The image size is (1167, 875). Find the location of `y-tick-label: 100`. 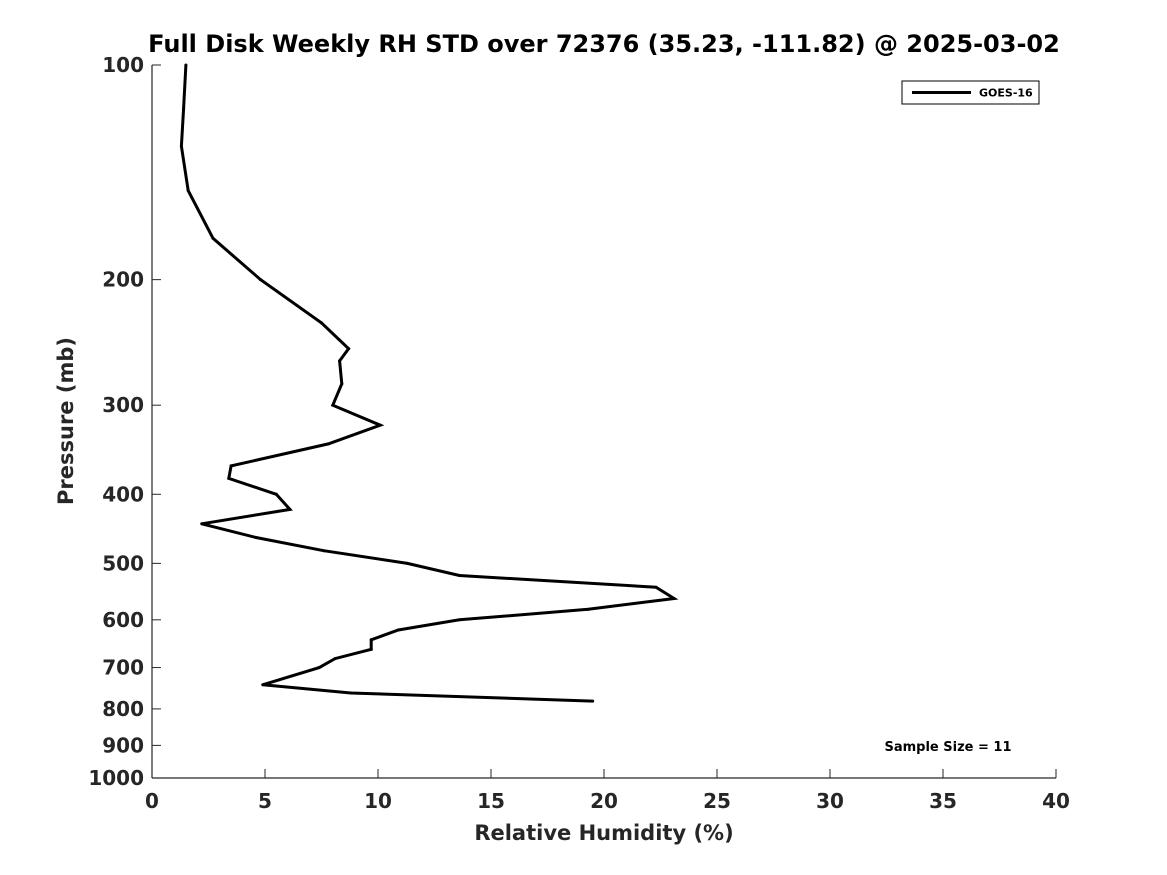

y-tick-label: 100 is located at coordinates (123, 65).